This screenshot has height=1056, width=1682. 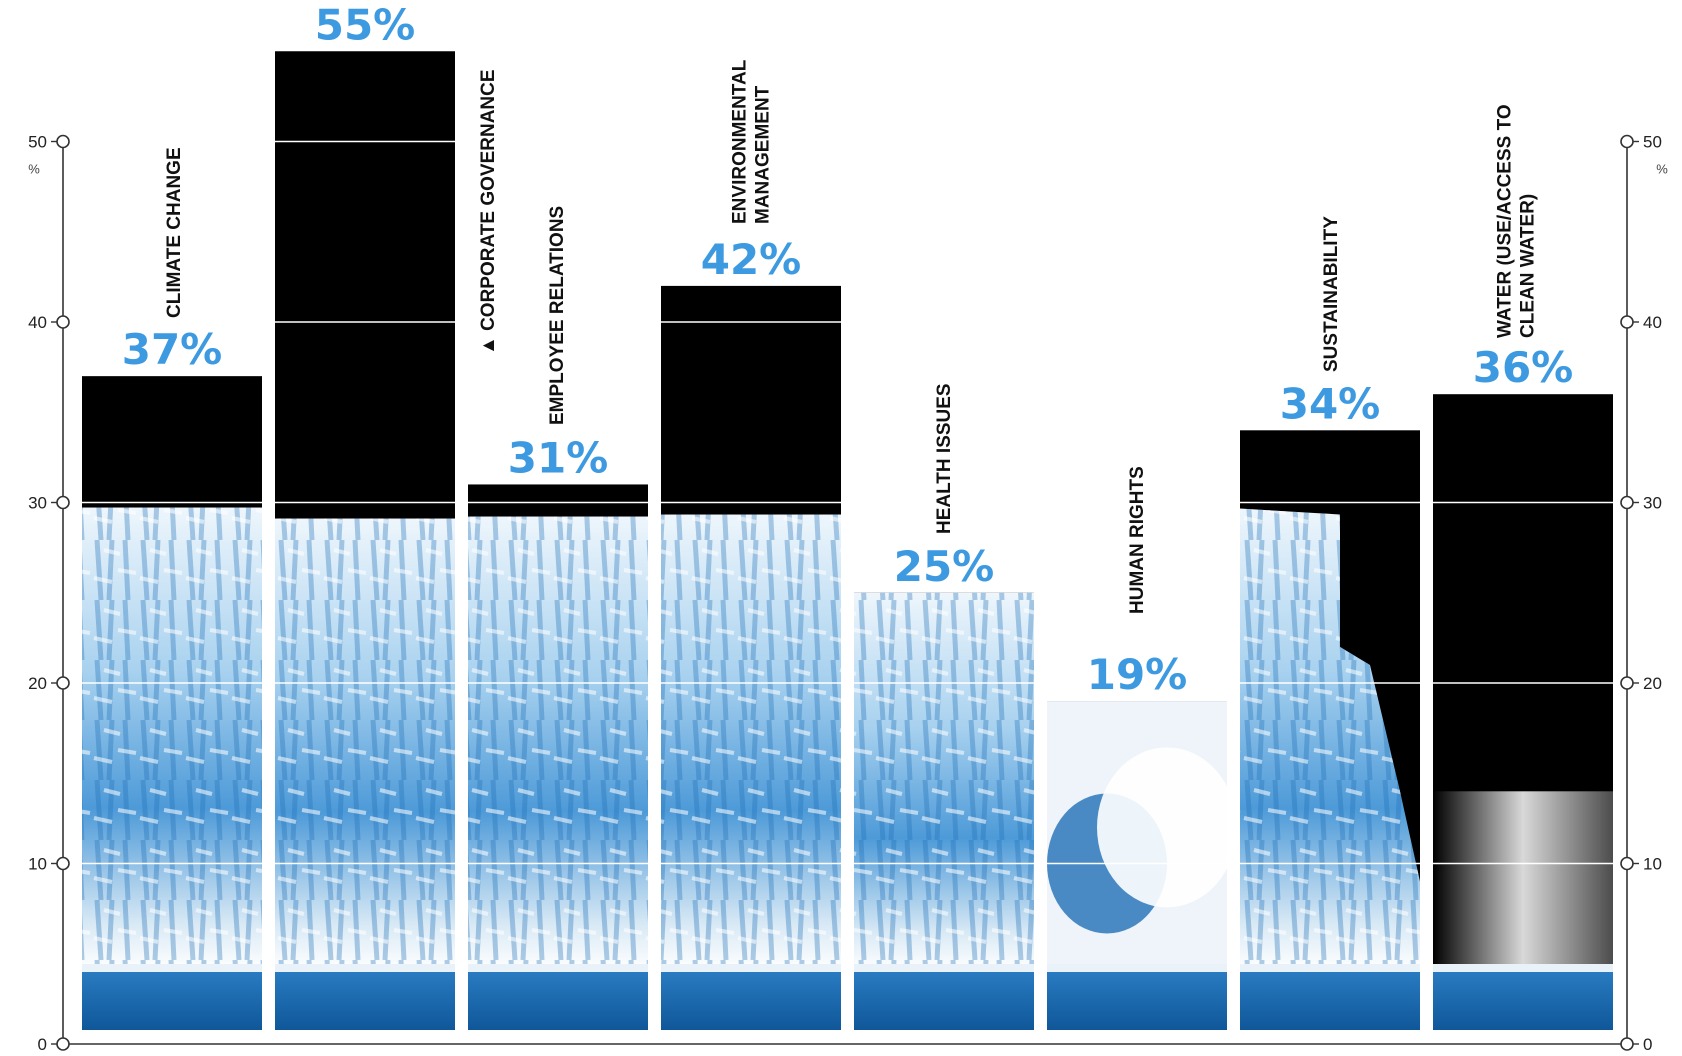 I want to click on y-tick-label-left: 0, so click(x=42, y=1044).